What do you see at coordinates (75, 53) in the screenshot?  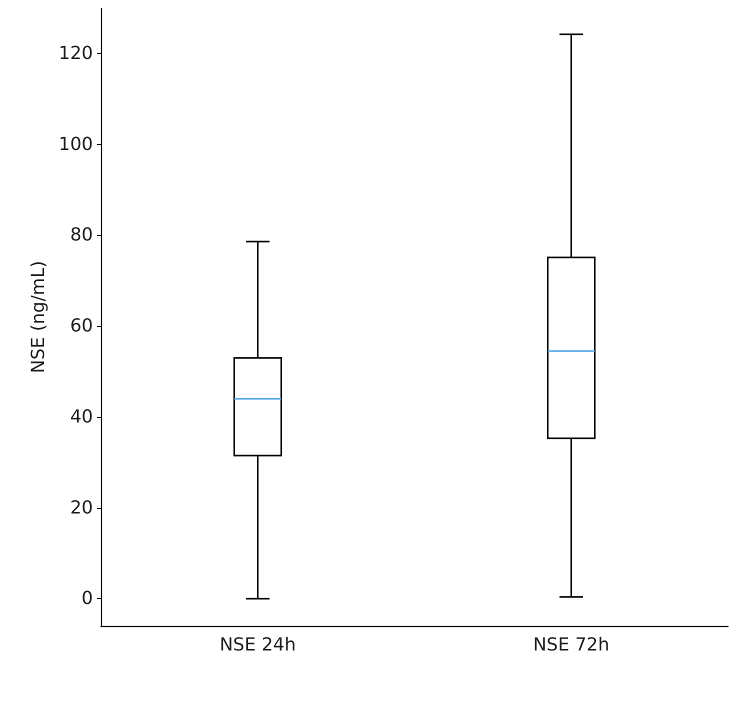 I see `y-tick-label: 120` at bounding box center [75, 53].